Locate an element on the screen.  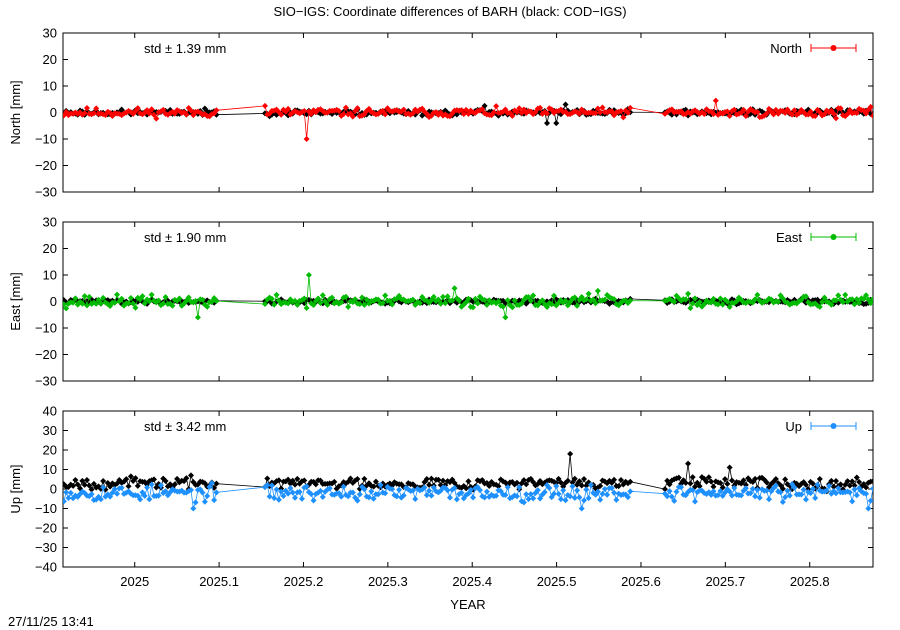
y-tick-label: 0 is located at coordinates (53, 301).